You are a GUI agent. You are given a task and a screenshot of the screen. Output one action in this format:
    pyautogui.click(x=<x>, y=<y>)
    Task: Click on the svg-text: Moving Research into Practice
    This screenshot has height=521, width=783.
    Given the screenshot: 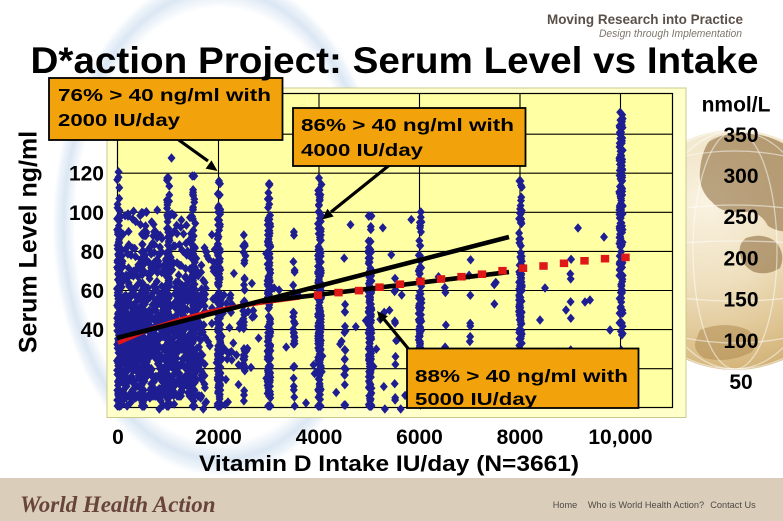 What is the action you would take?
    pyautogui.click(x=645, y=19)
    